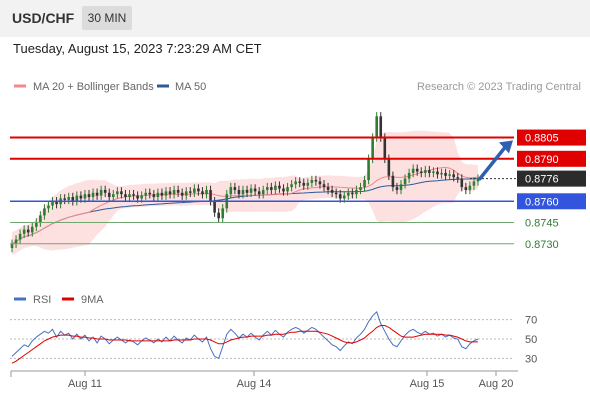 This screenshot has width=590, height=400. Describe the element at coordinates (427, 384) in the screenshot. I see `time-axis-label: Aug 15` at that location.